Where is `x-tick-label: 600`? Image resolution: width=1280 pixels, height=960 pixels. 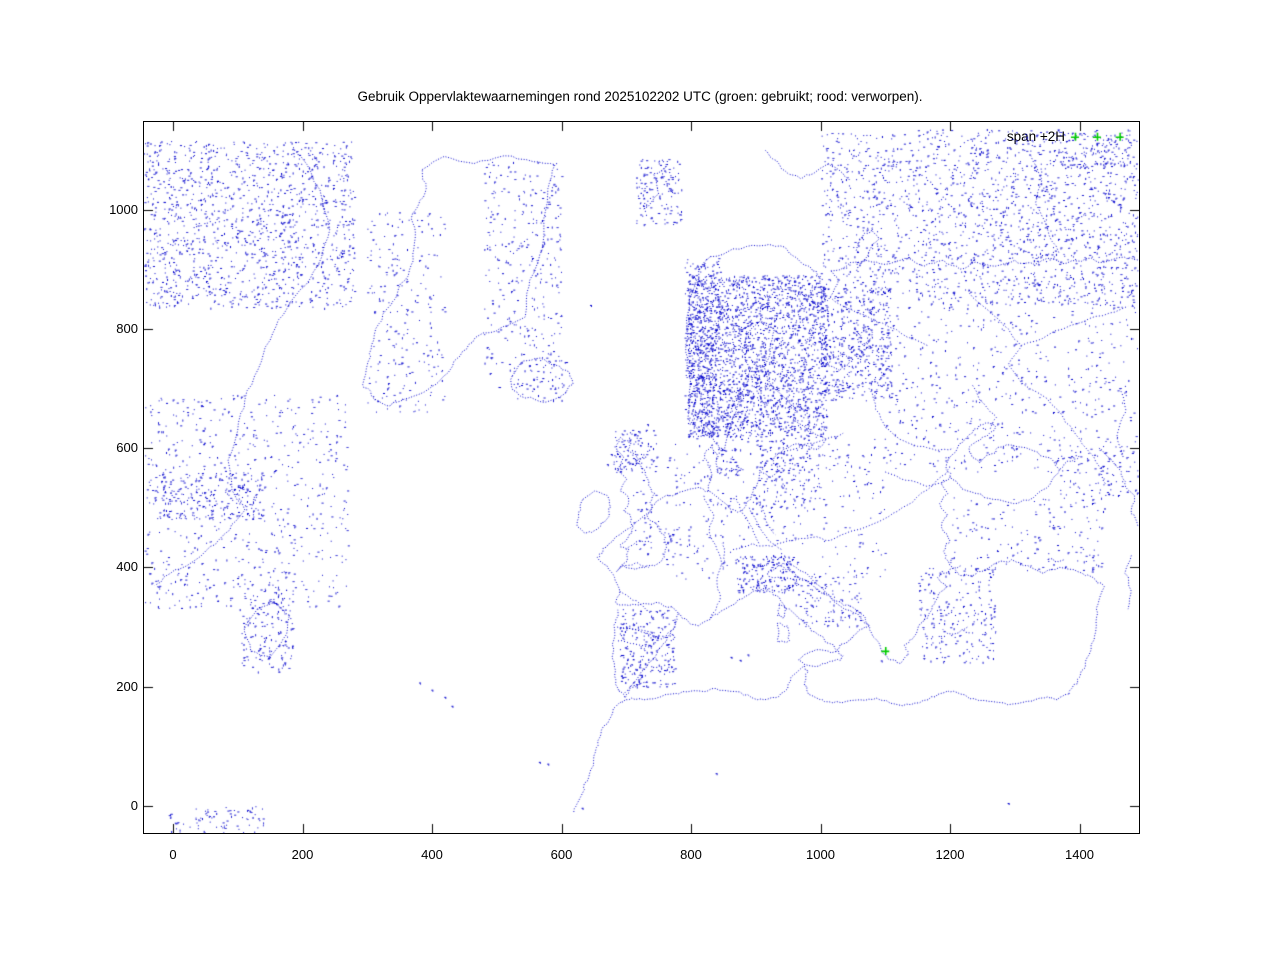 x-tick-label: 600 is located at coordinates (561, 854).